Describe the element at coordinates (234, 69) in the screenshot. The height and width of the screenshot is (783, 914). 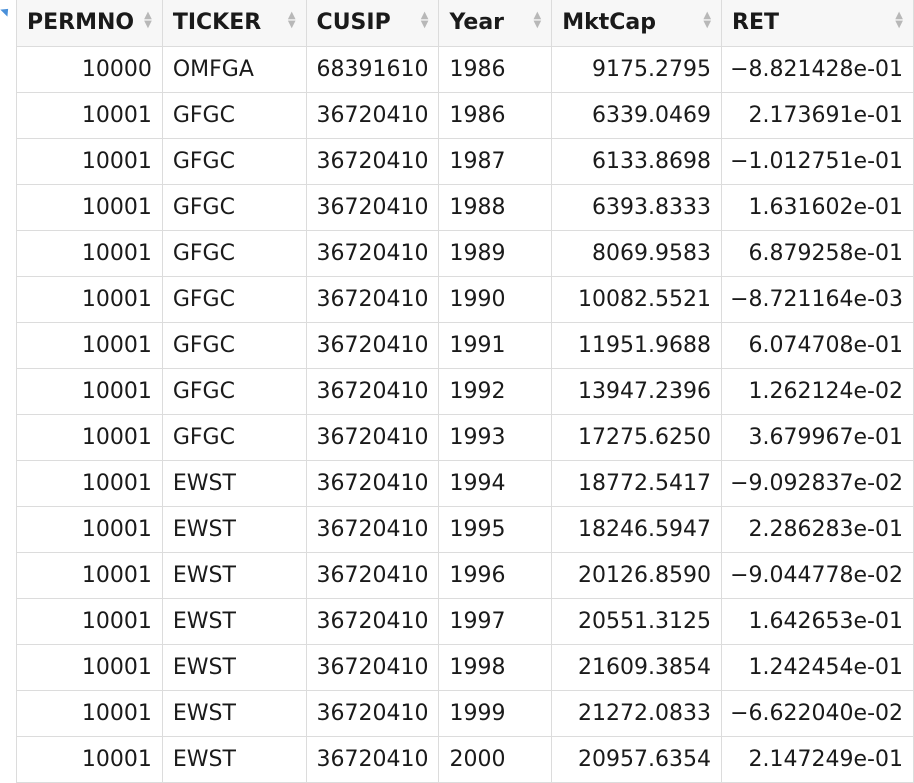
I see `cell-ticker: OMFGA` at that location.